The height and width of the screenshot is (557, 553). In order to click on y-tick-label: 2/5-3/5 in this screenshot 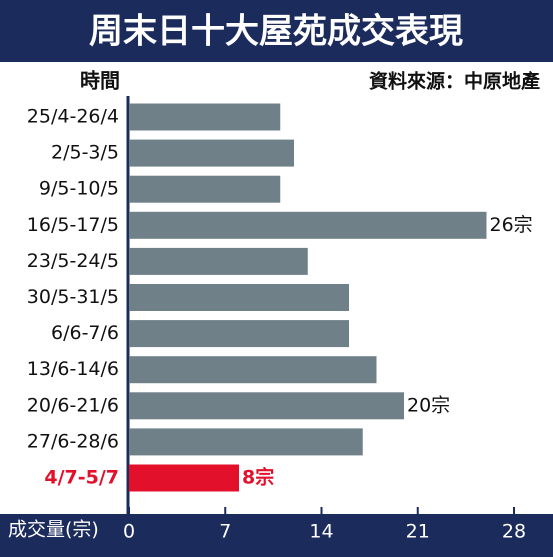, I will do `click(85, 153)`.